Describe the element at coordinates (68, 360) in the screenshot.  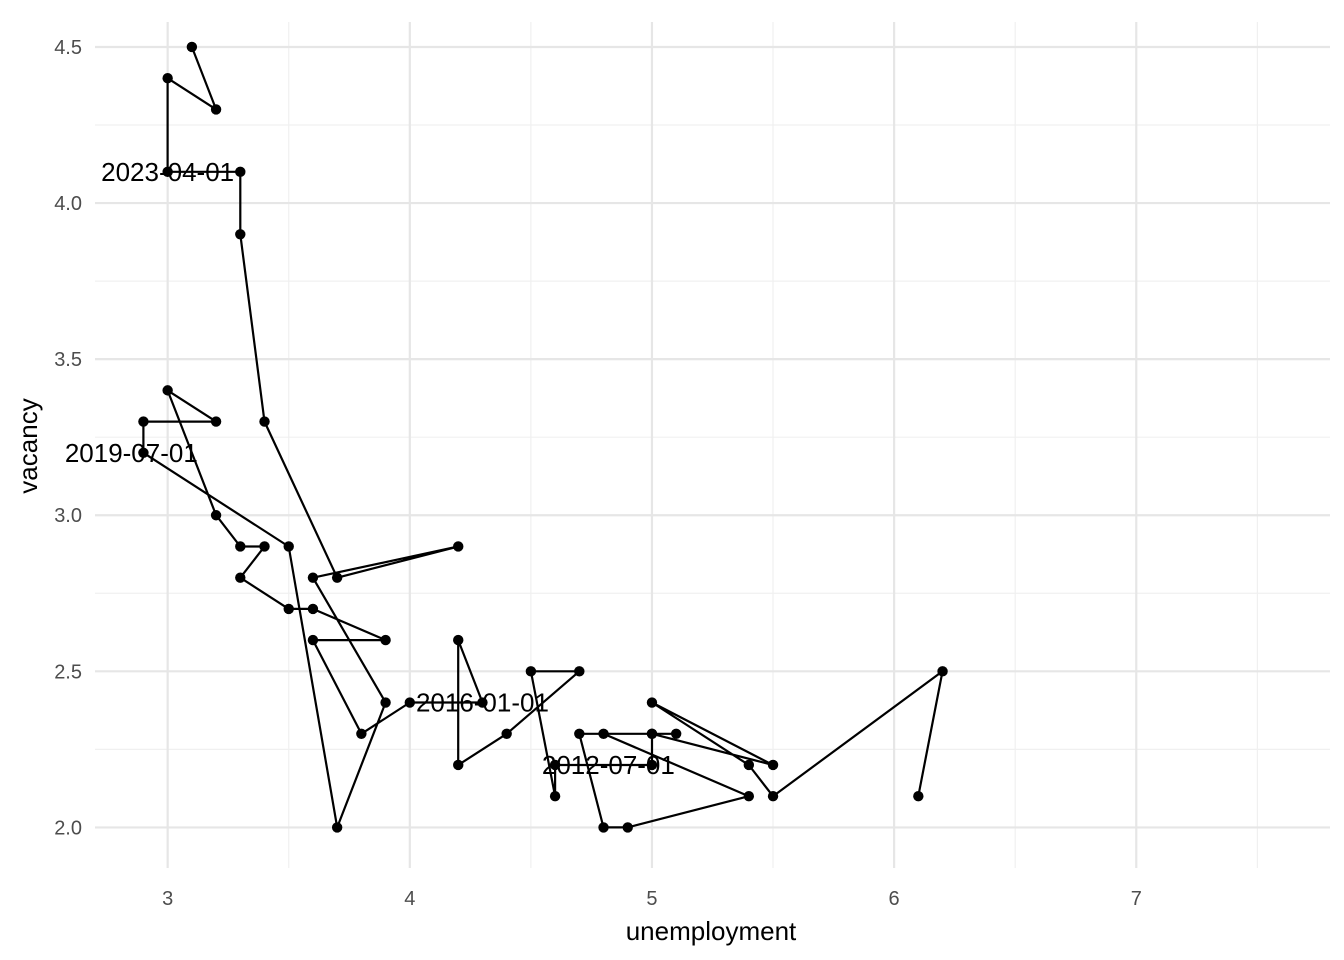
I see `y-tick-label: 3.5` at that location.